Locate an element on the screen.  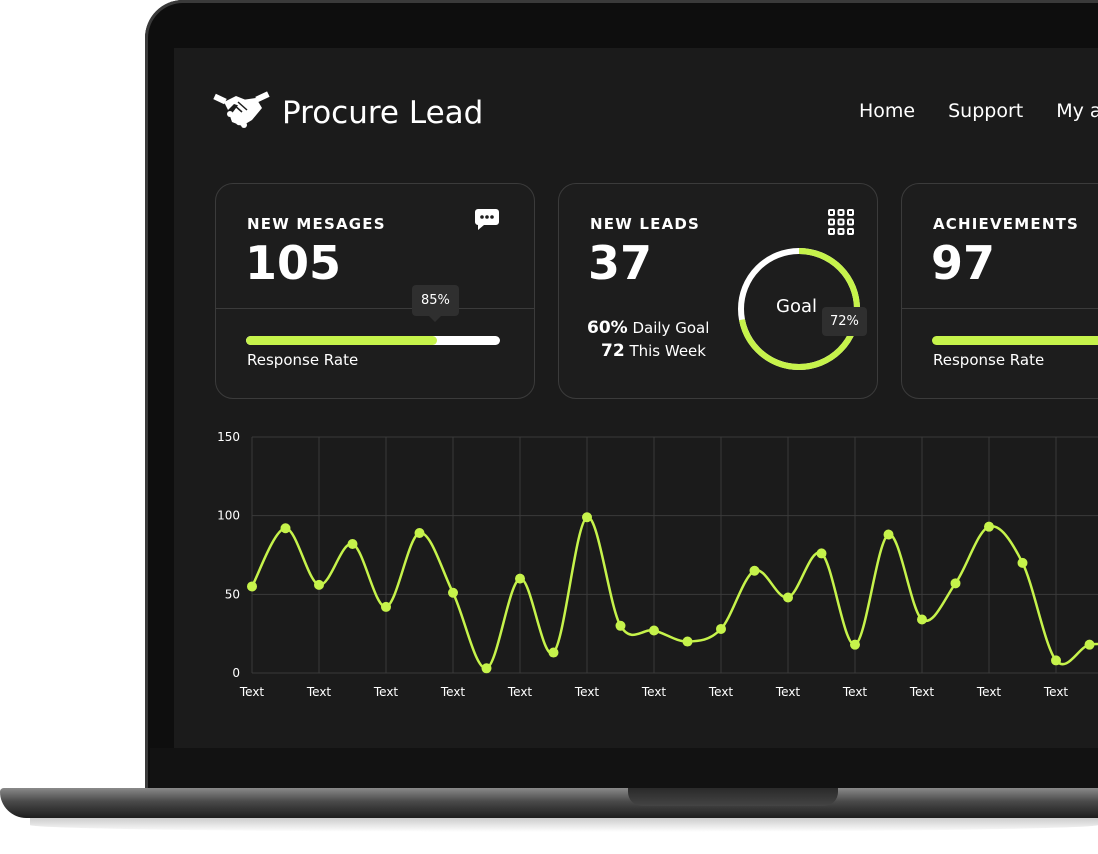
card-value: 97 is located at coordinates (963, 263).